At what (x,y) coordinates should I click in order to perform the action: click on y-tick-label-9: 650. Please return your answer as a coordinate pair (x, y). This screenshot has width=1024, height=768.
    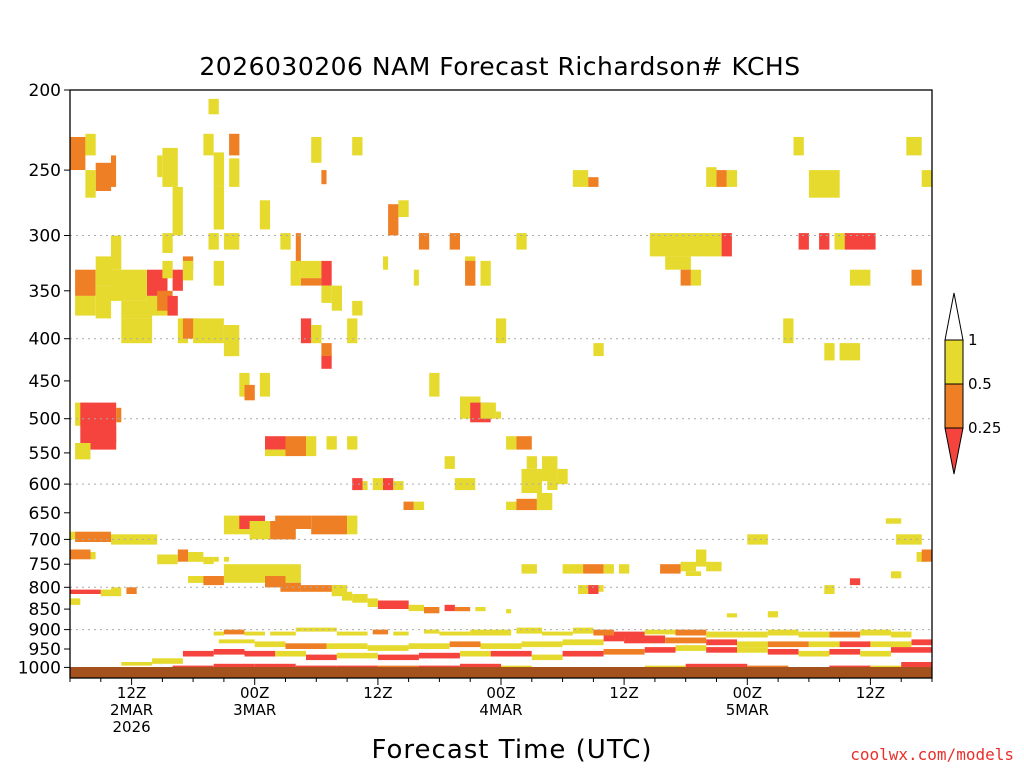
    Looking at the image, I should click on (45, 514).